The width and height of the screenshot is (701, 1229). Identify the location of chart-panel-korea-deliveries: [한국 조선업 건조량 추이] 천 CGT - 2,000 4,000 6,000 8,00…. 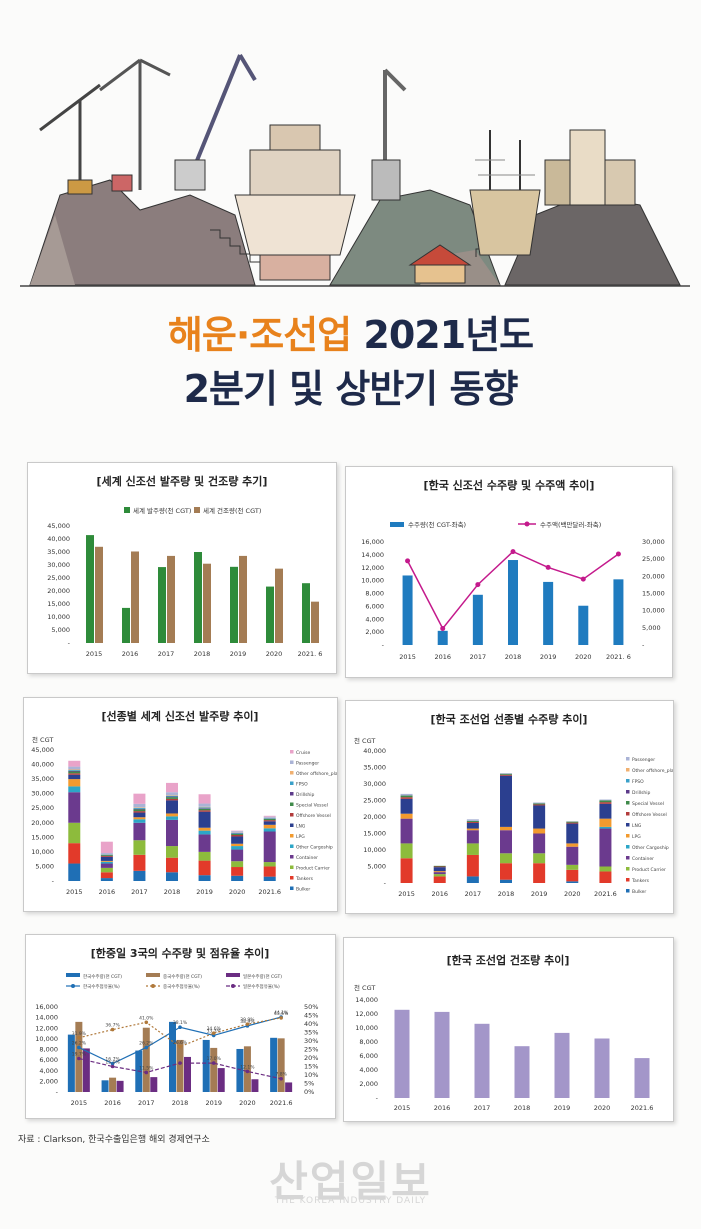
(508, 1029).